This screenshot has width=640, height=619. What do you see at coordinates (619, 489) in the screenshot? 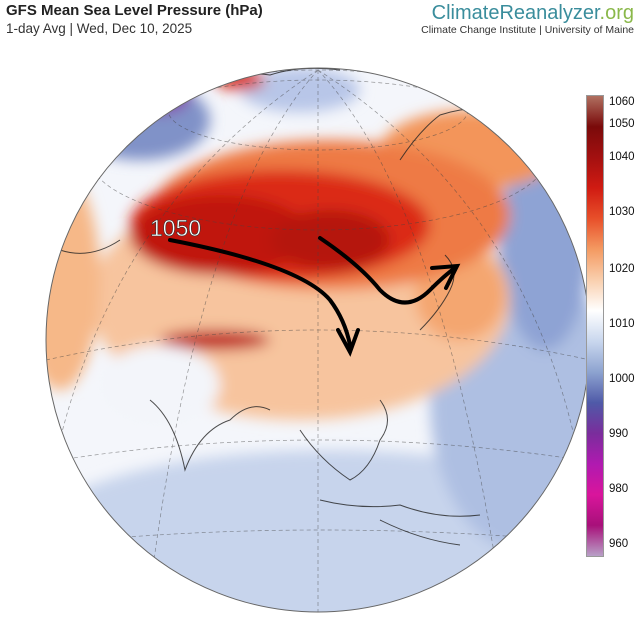
I see `colorbar-tick-label: 980` at bounding box center [619, 489].